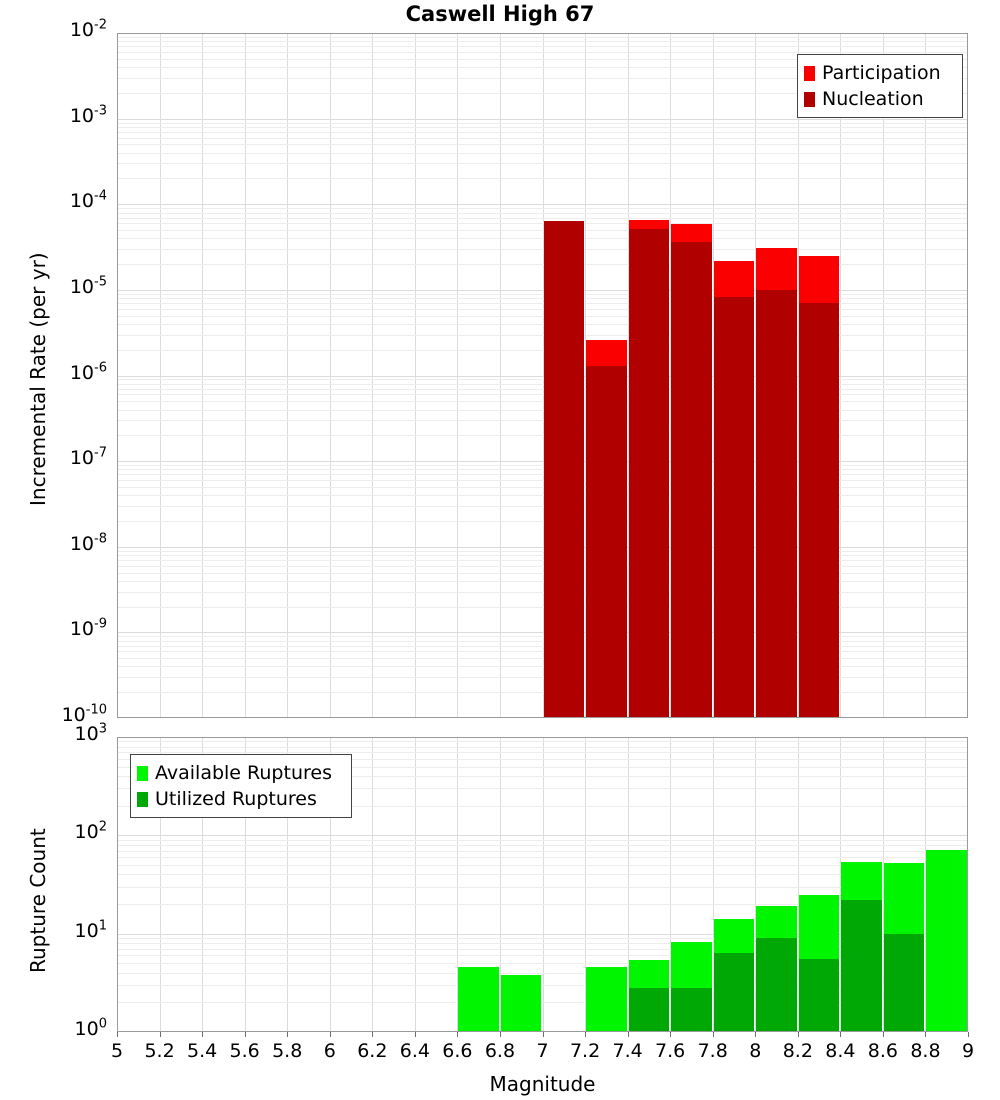  Describe the element at coordinates (372, 1051) in the screenshot. I see `x-tick-label: 6.2` at that location.